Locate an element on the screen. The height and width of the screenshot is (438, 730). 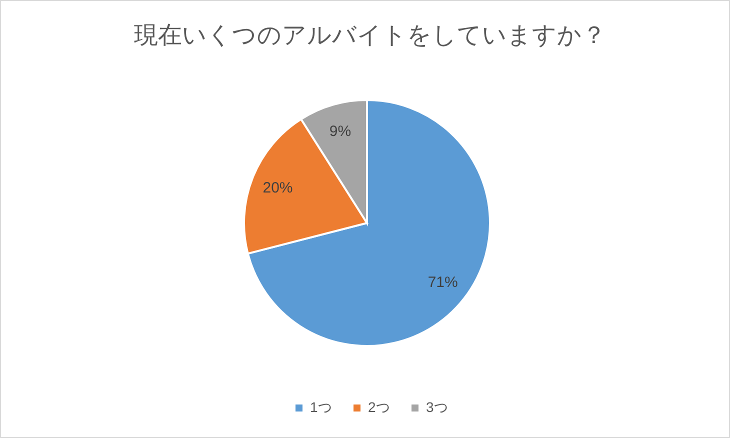
legend-label: 3つ is located at coordinates (437, 407).